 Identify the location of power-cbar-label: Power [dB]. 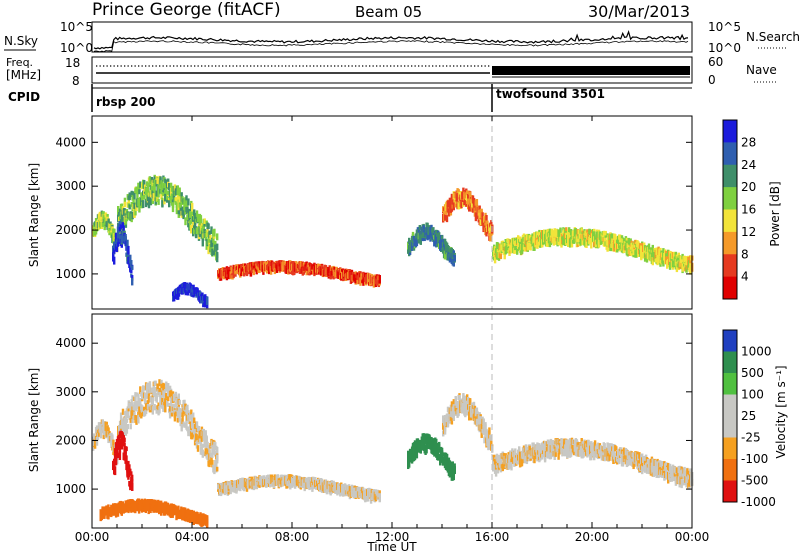
(775, 213).